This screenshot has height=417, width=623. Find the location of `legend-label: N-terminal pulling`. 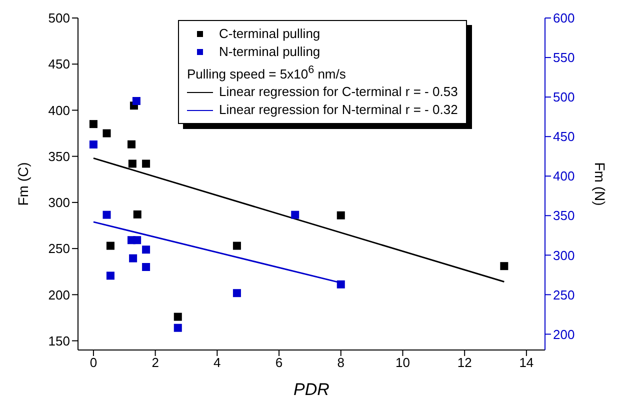

legend-label: N-terminal pulling is located at coordinates (269, 52).